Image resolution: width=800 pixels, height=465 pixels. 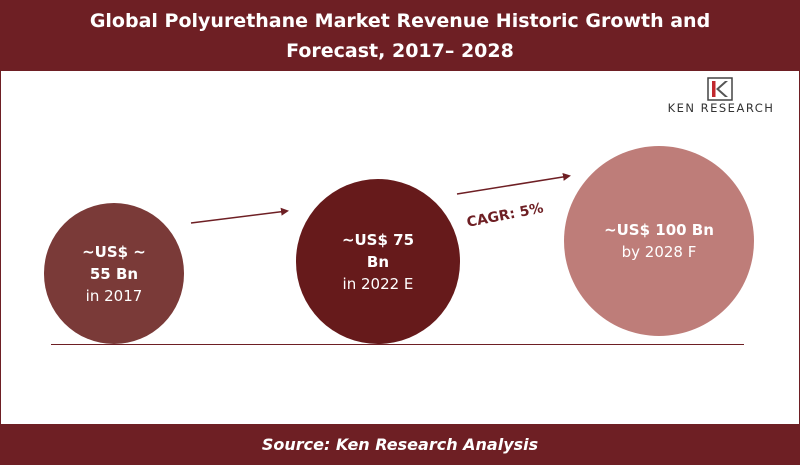 I want to click on arrow-2017-to-2022, so click(x=239, y=215).